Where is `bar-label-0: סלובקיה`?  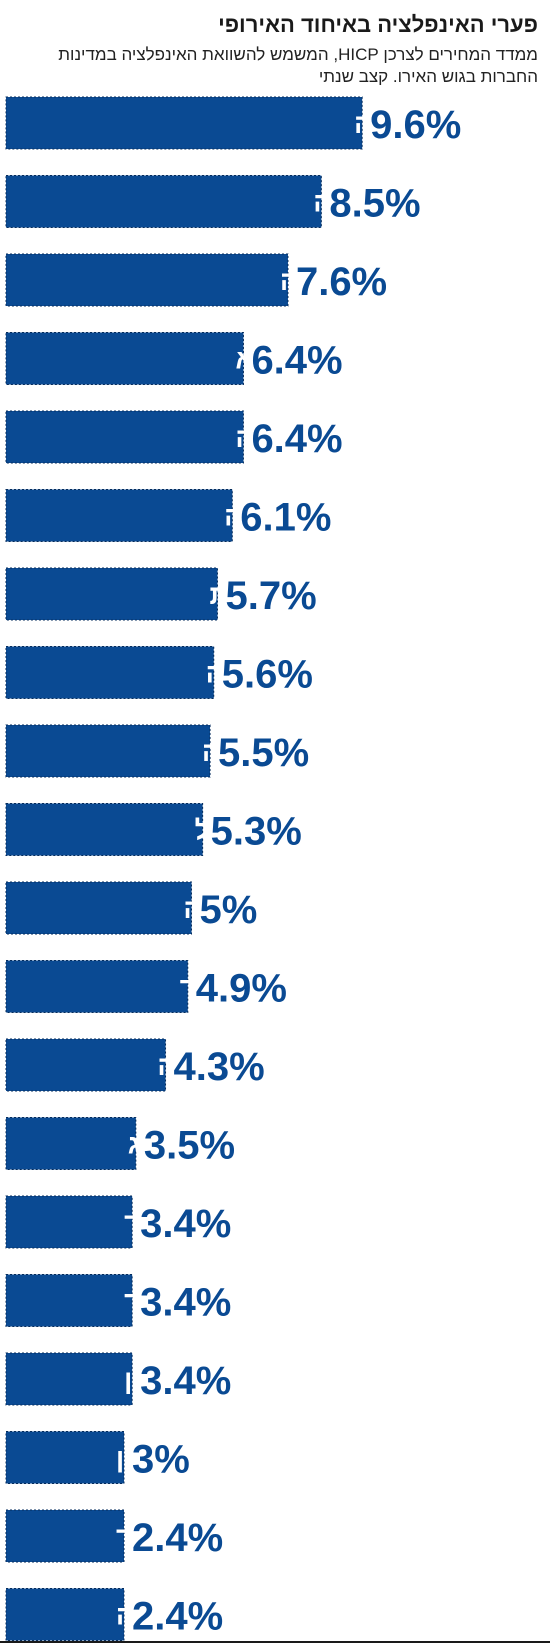
bar-label-0: סלובקיה is located at coordinates (405, 124).